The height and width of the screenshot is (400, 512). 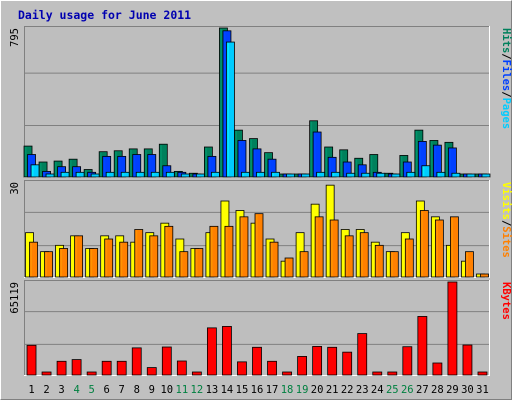 I want to click on scale-label-bottom: 65119, so click(x=15, y=298).